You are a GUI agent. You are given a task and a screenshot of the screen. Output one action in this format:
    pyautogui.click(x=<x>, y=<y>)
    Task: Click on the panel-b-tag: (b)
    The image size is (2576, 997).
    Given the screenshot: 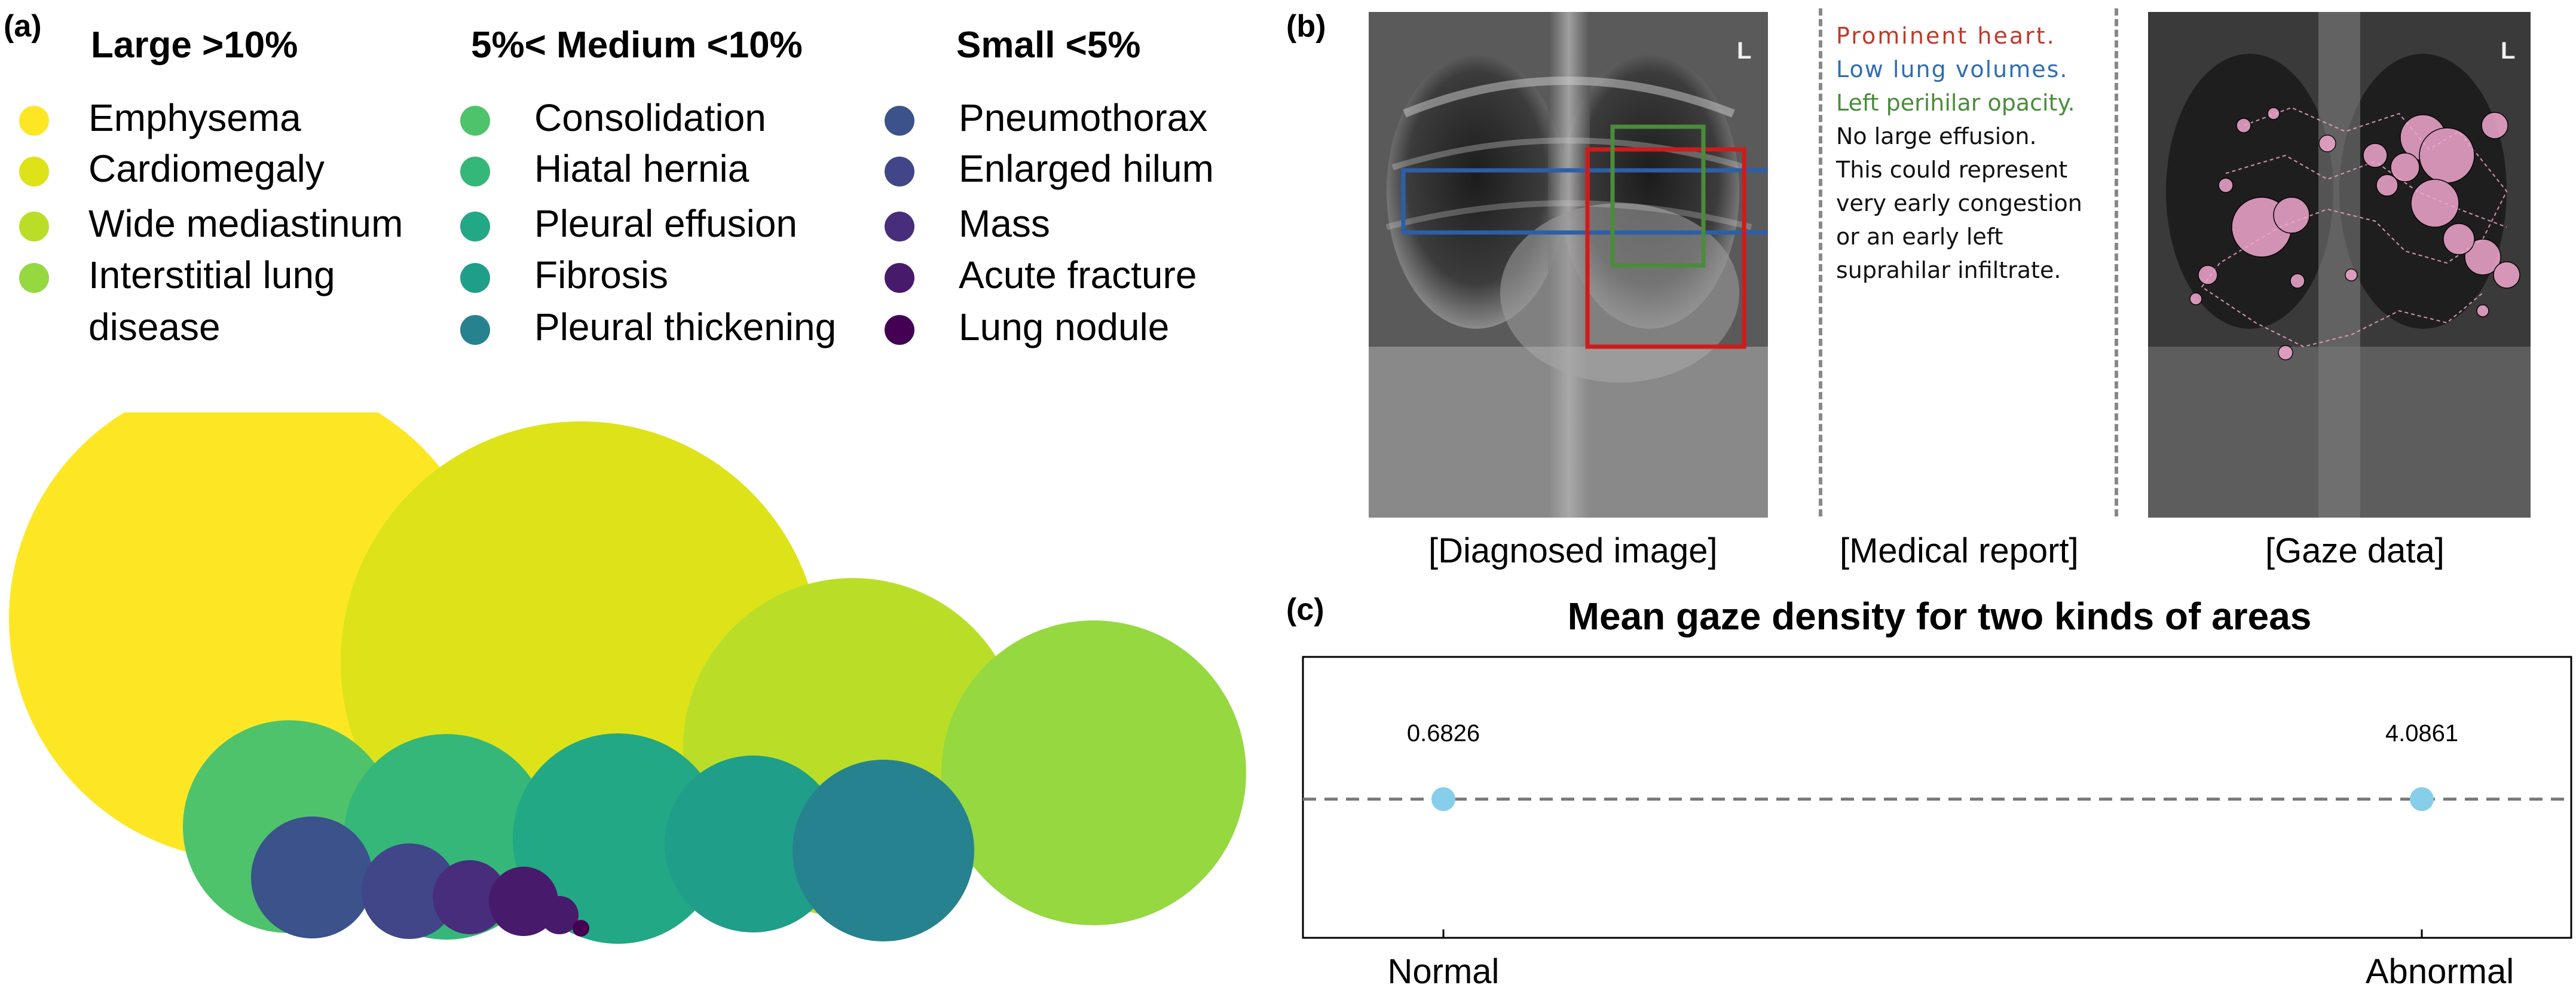 What is the action you would take?
    pyautogui.click(x=1306, y=26)
    